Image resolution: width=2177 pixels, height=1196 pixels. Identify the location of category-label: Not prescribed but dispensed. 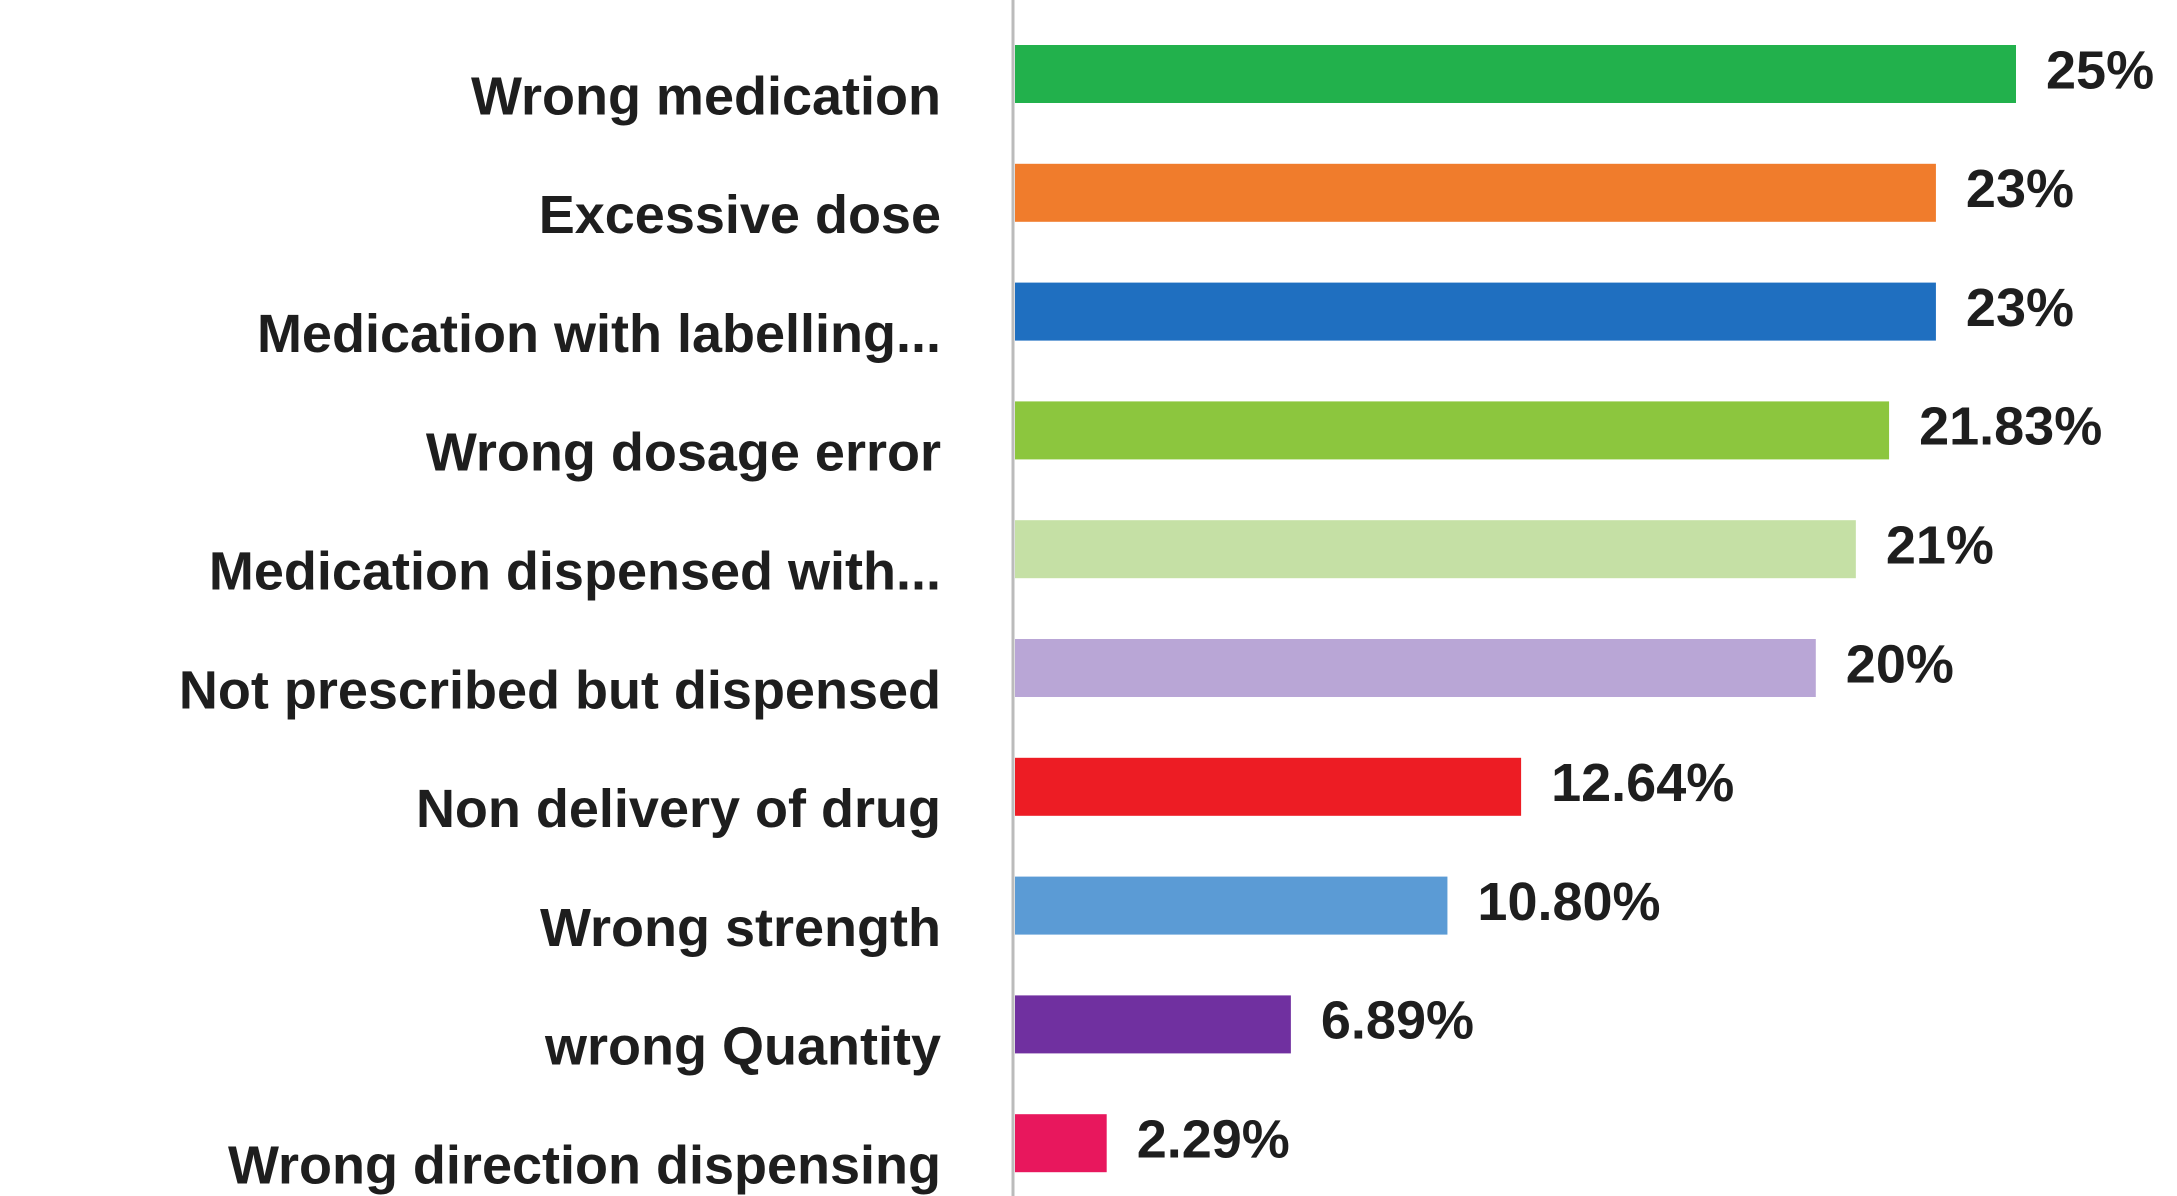
(560, 690).